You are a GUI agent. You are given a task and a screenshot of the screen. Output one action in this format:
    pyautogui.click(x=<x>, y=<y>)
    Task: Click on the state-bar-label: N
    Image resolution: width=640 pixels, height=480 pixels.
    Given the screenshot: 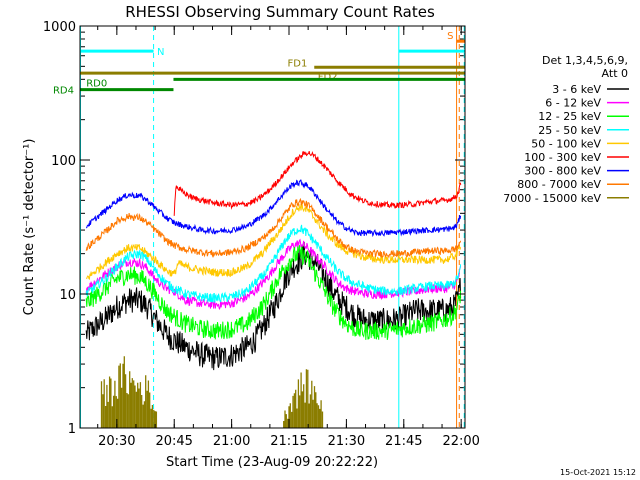 What is the action you would take?
    pyautogui.click(x=160, y=52)
    